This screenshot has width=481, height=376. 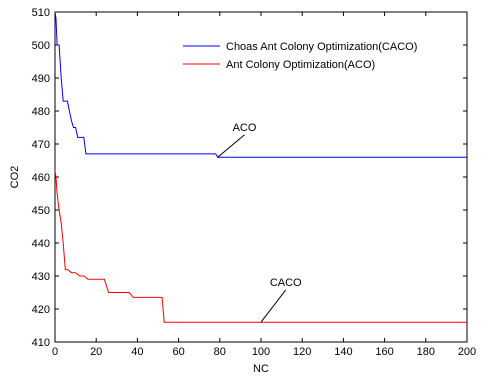 I want to click on x-tick-label: 140, so click(x=343, y=352).